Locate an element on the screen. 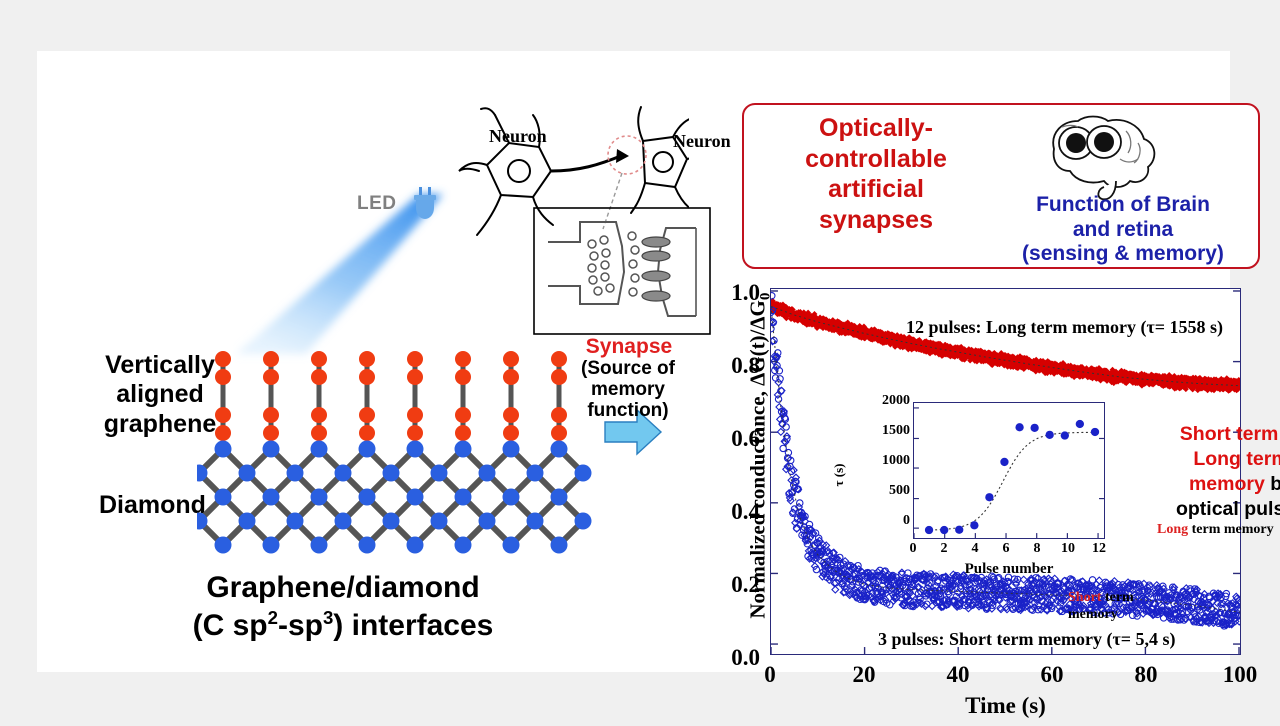  vertically-aligned-graphene-label: Vertically aligned graphene is located at coordinates (160, 395).